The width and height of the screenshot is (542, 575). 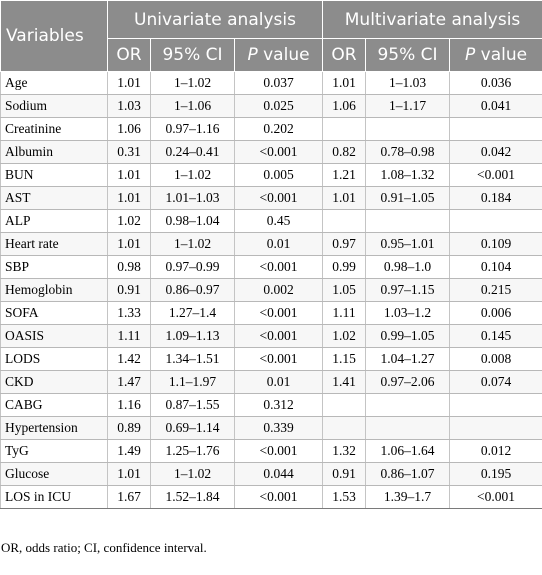 What do you see at coordinates (495, 198) in the screenshot?
I see `multivariate-p-cell: 0.184` at bounding box center [495, 198].